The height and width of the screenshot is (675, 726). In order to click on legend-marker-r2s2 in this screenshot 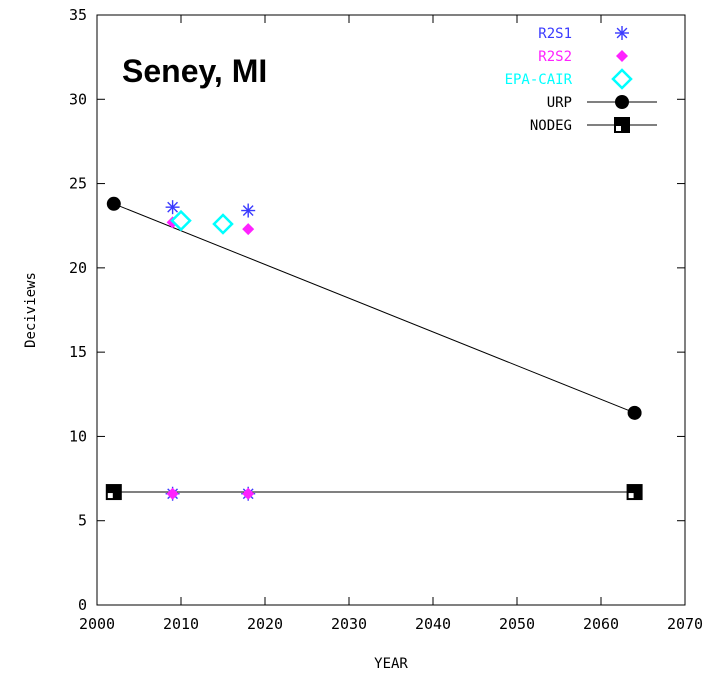, I will do `click(622, 56)`.